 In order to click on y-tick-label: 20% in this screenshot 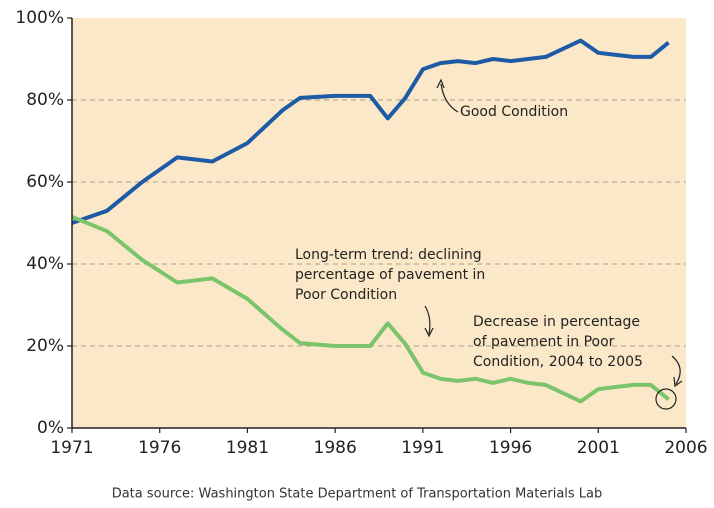, I will do `click(45, 346)`.